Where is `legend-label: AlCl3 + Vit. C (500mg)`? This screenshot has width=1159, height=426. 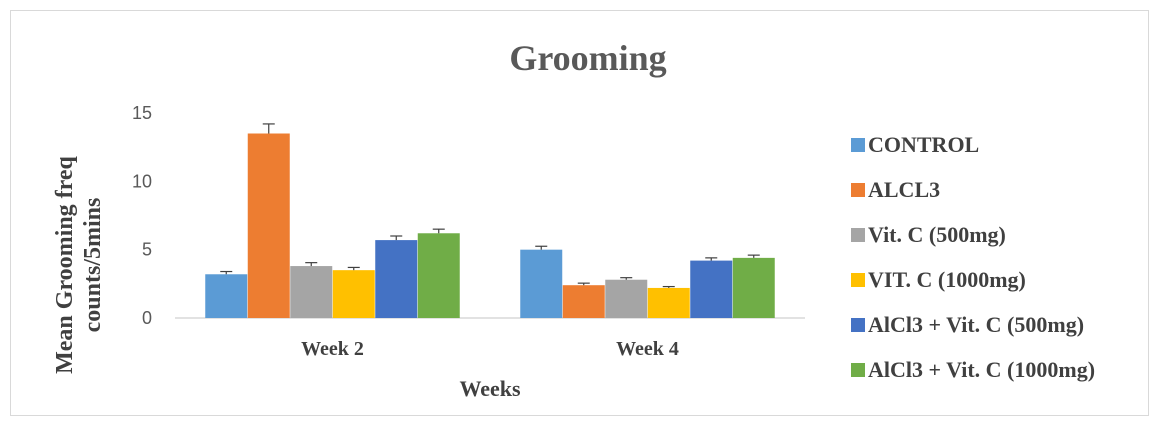
legend-label: AlCl3 + Vit. C (500mg) is located at coordinates (976, 324).